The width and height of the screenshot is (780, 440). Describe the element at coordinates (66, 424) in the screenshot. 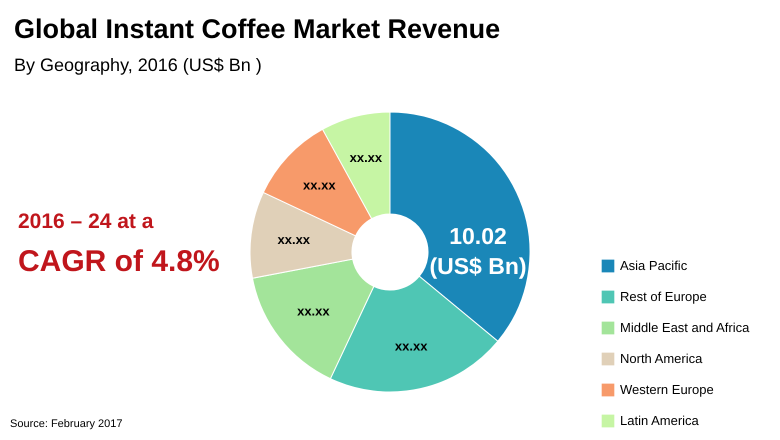

I see `source-note: Source: February 2017` at that location.